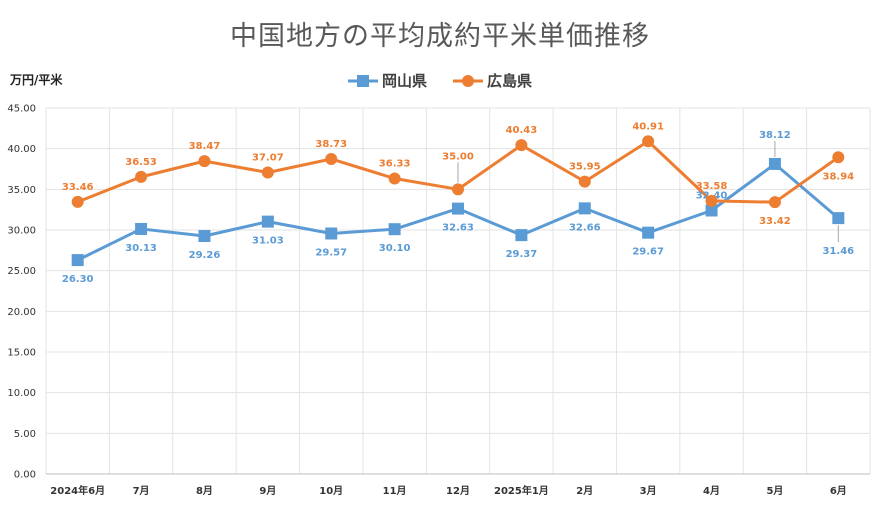 The width and height of the screenshot is (880, 506). I want to click on x-tick-label: 5月, so click(774, 491).